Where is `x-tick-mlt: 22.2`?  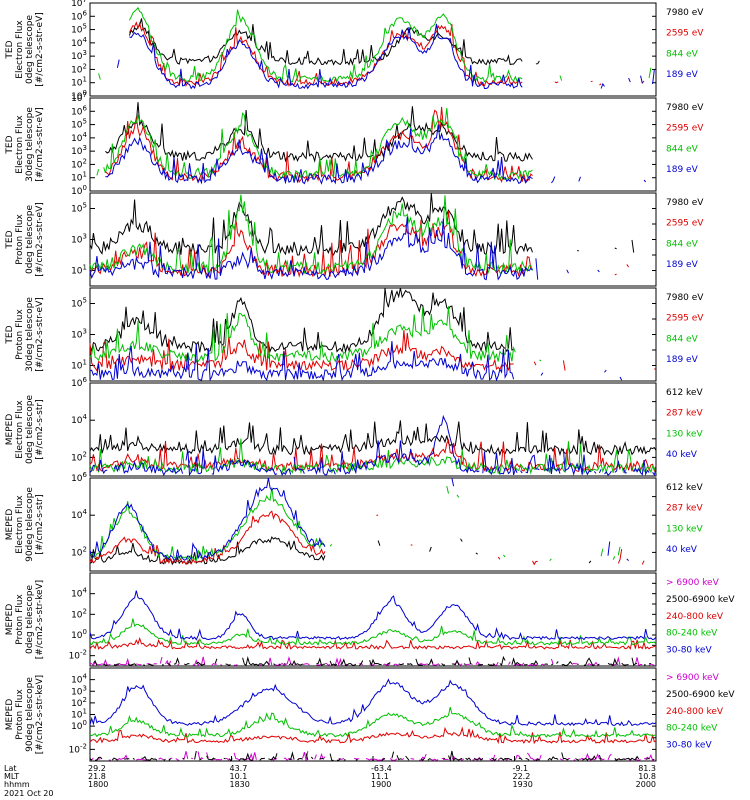 x-tick-mlt: 22.2 is located at coordinates (522, 776).